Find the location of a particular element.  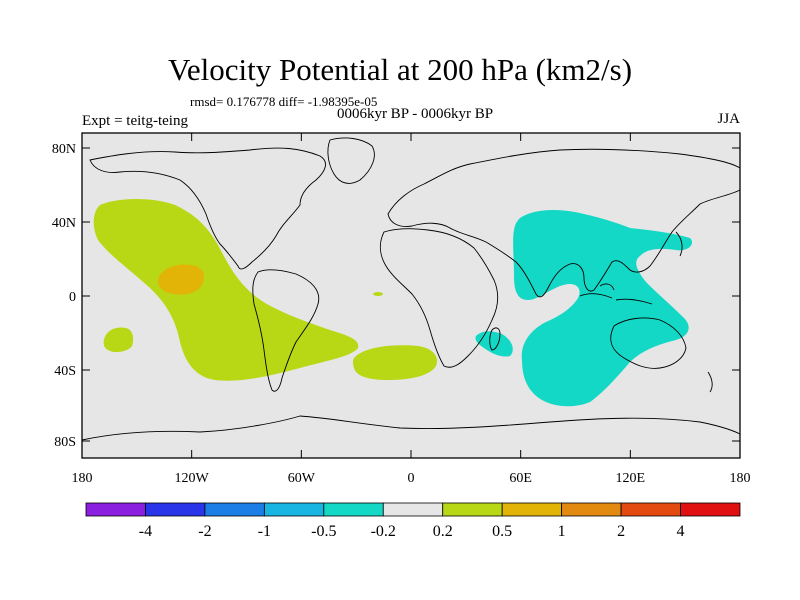

colorbar-label: 2 is located at coordinates (621, 531).